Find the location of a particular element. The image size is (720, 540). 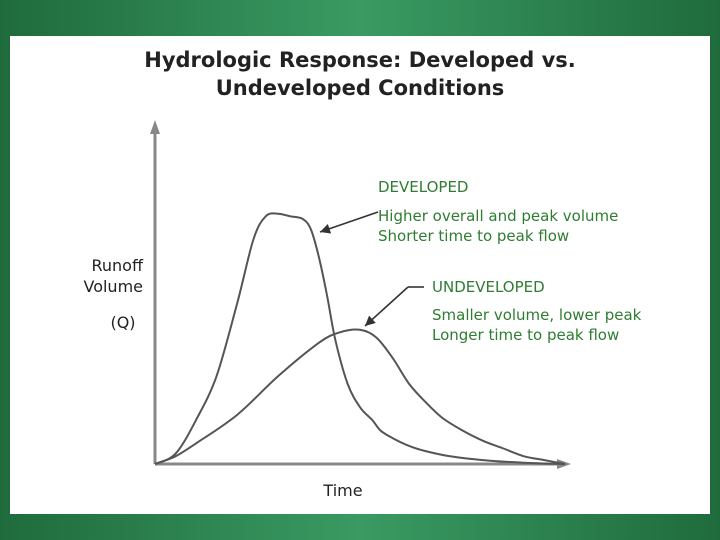

undeveloped-note-line-2: Longer time to peak flow is located at coordinates (525, 335).